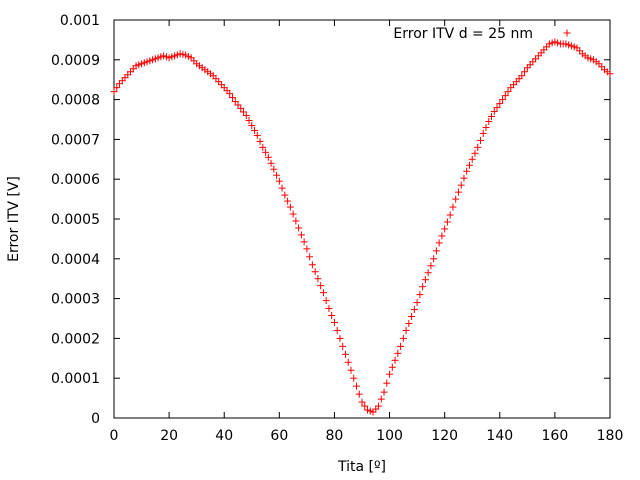 The width and height of the screenshot is (640, 480). What do you see at coordinates (75, 300) in the screenshot?
I see `y-tick-label: 0.0003` at bounding box center [75, 300].